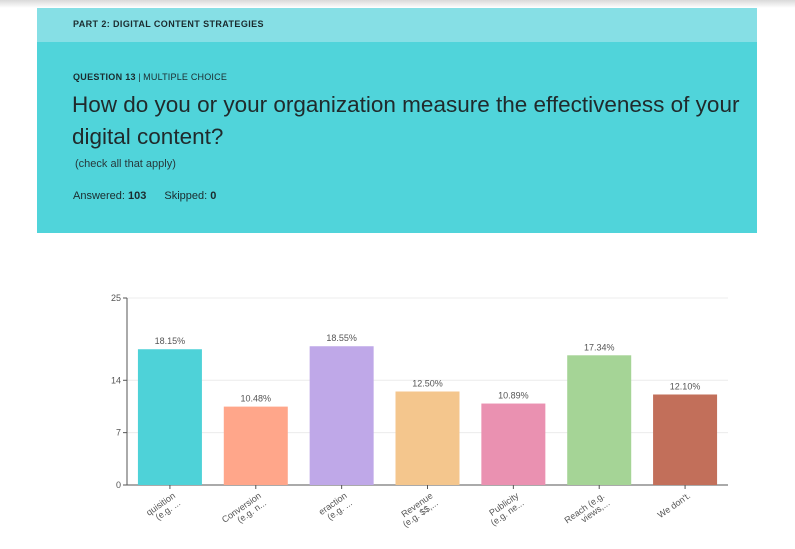  I want to click on x-tick-label: We don't., so click(674, 505).